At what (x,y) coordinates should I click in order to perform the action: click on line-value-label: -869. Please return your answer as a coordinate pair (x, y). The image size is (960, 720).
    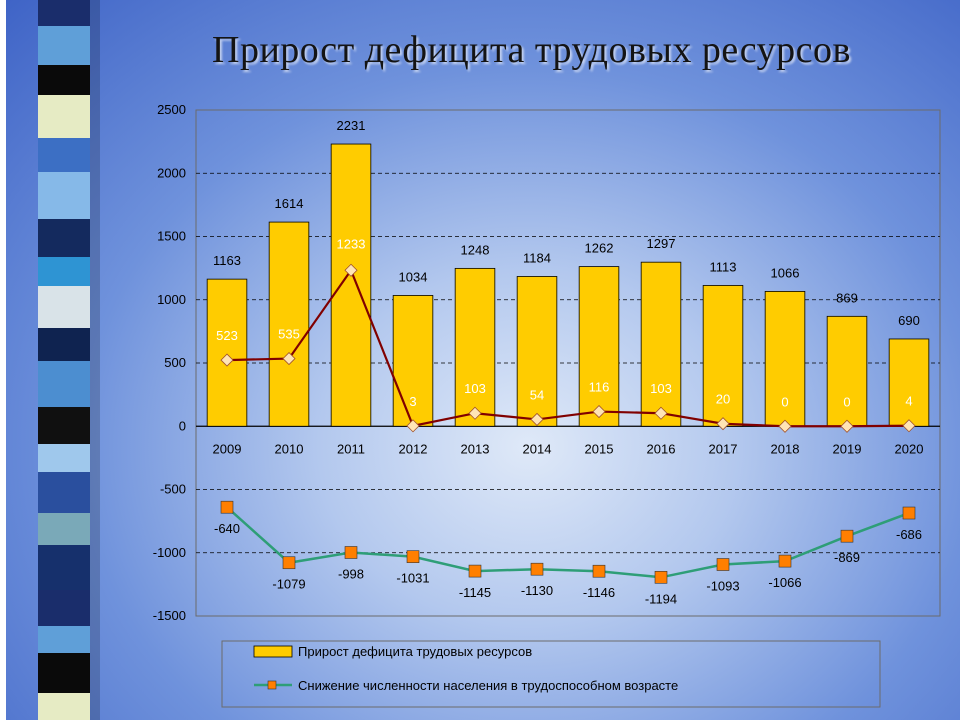
    Looking at the image, I should click on (847, 557).